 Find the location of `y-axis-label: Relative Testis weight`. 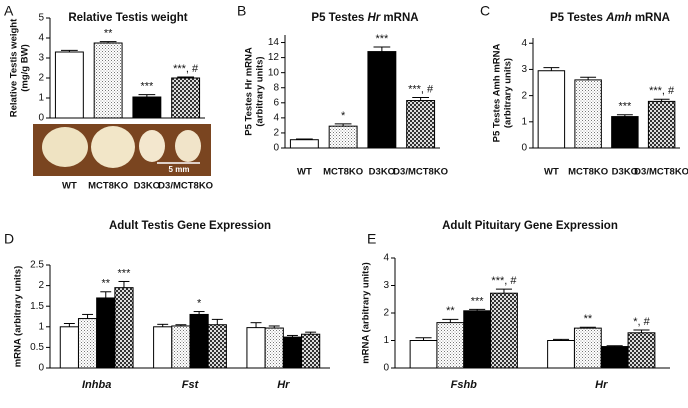

y-axis-label: Relative Testis weight is located at coordinates (14, 67).